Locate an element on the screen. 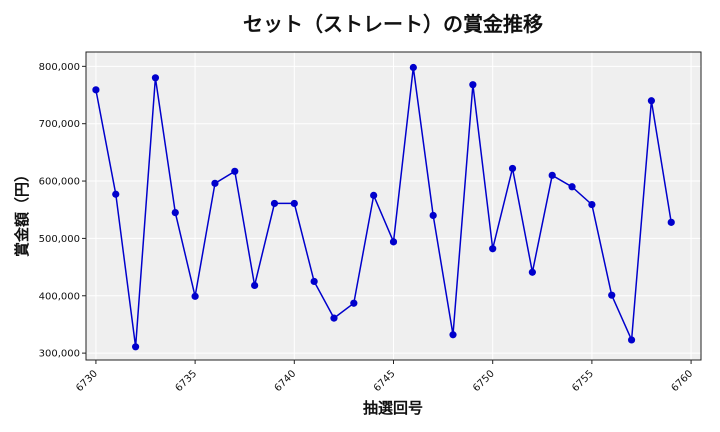 This screenshot has width=720, height=432. x-tick-label: 6760 is located at coordinates (682, 381).